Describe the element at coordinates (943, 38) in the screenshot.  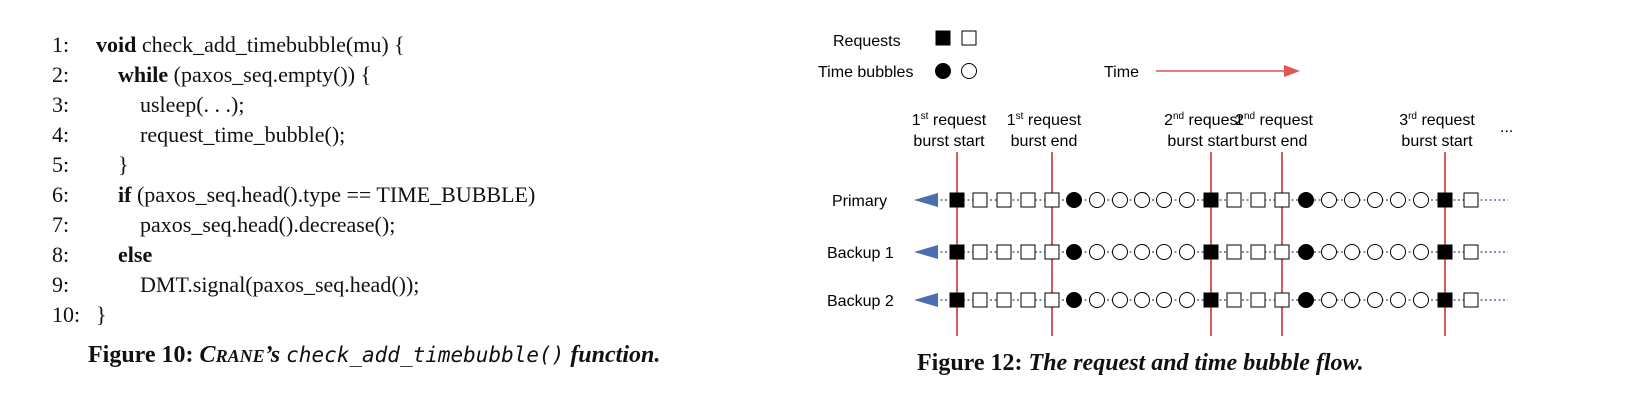
I see `legend-request-filled-icon` at that location.